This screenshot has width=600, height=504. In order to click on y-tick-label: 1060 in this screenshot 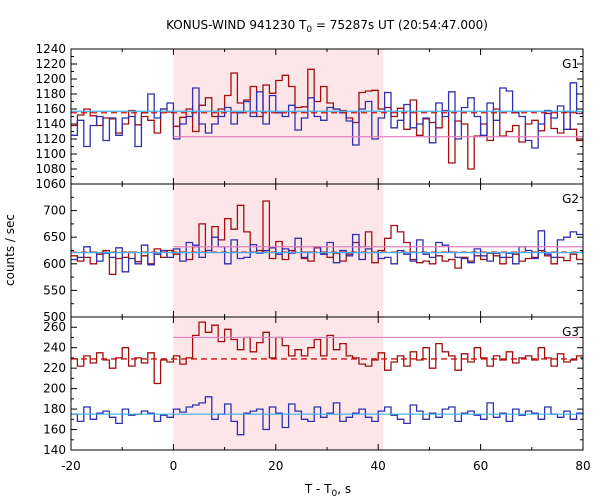, I will do `click(50, 184)`.